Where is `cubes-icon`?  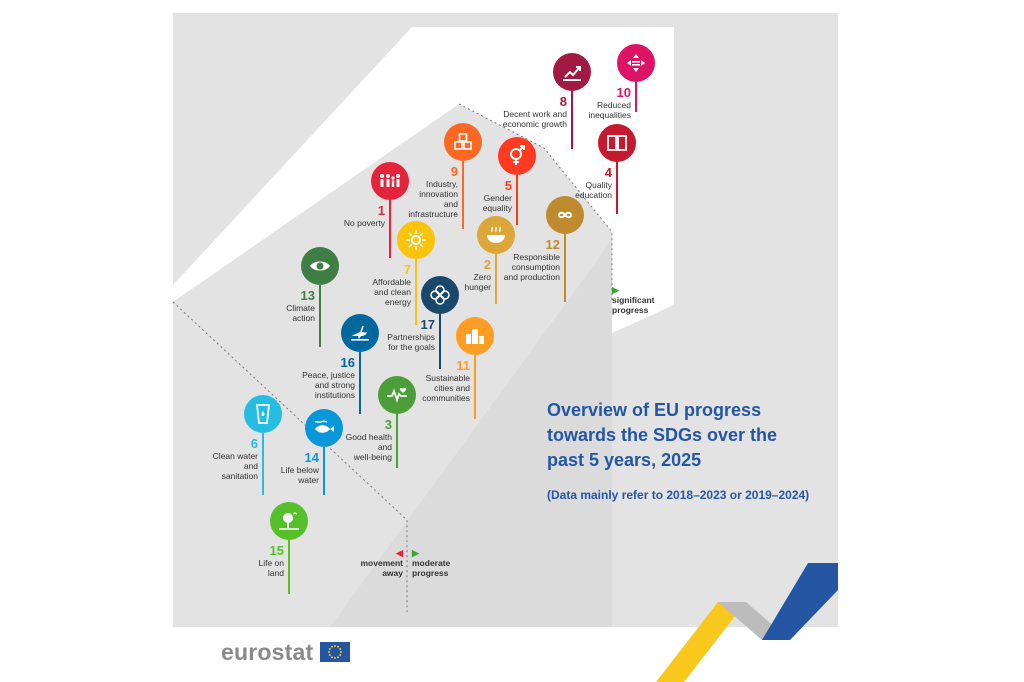
cubes-icon is located at coordinates (463, 142).